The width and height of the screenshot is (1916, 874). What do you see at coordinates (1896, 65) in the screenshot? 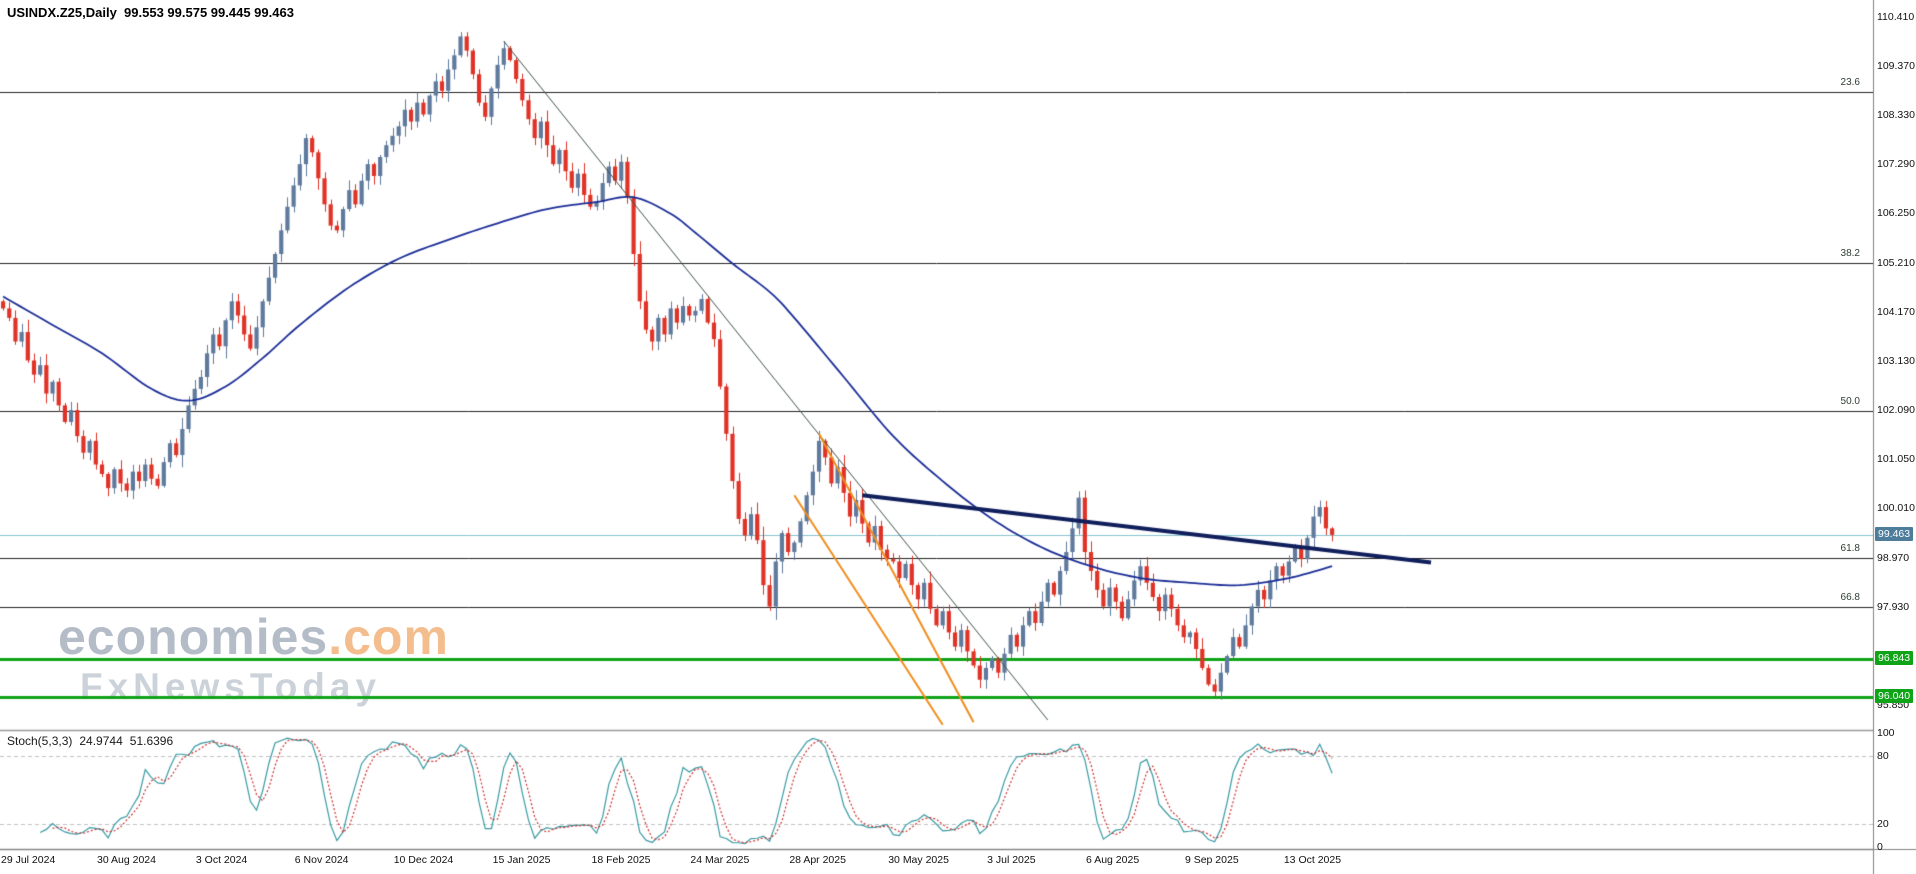
I see `price-axis-label: 109.370` at bounding box center [1896, 65].